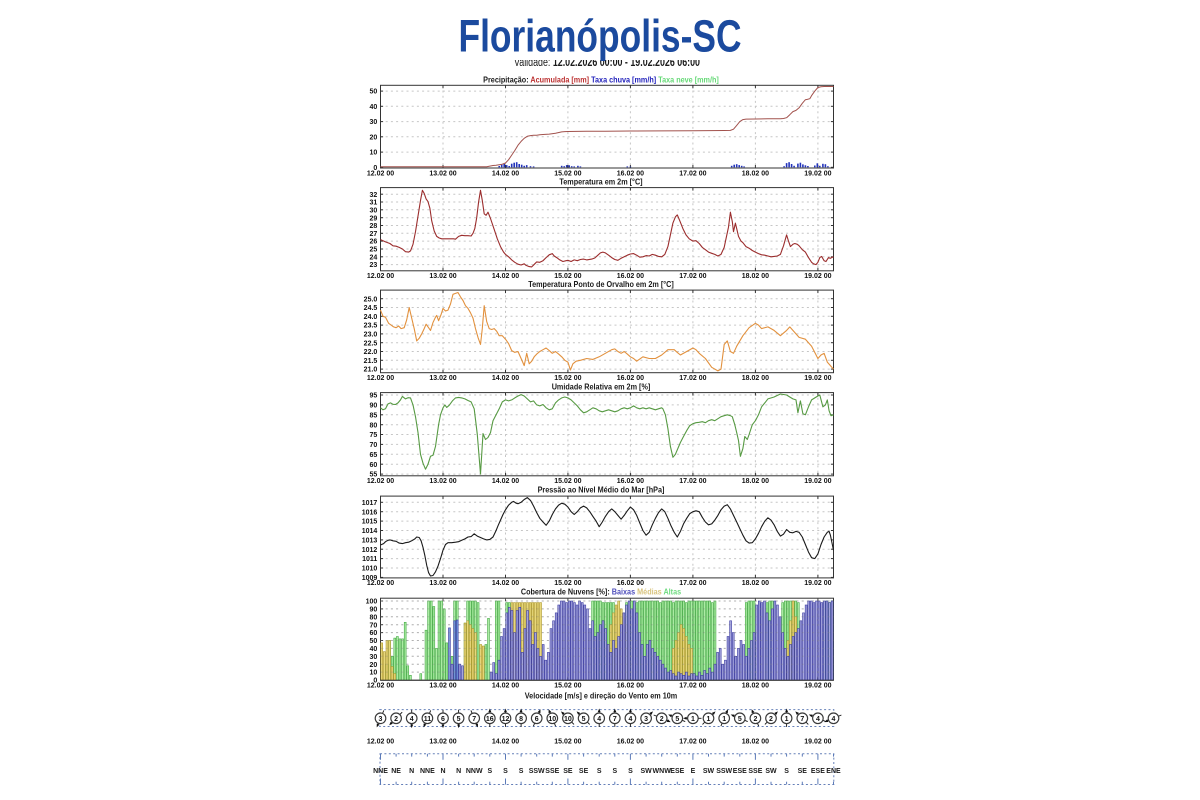 This screenshot has width=1200, height=800. What do you see at coordinates (755, 771) in the screenshot?
I see `svg-text: SSE` at bounding box center [755, 771].